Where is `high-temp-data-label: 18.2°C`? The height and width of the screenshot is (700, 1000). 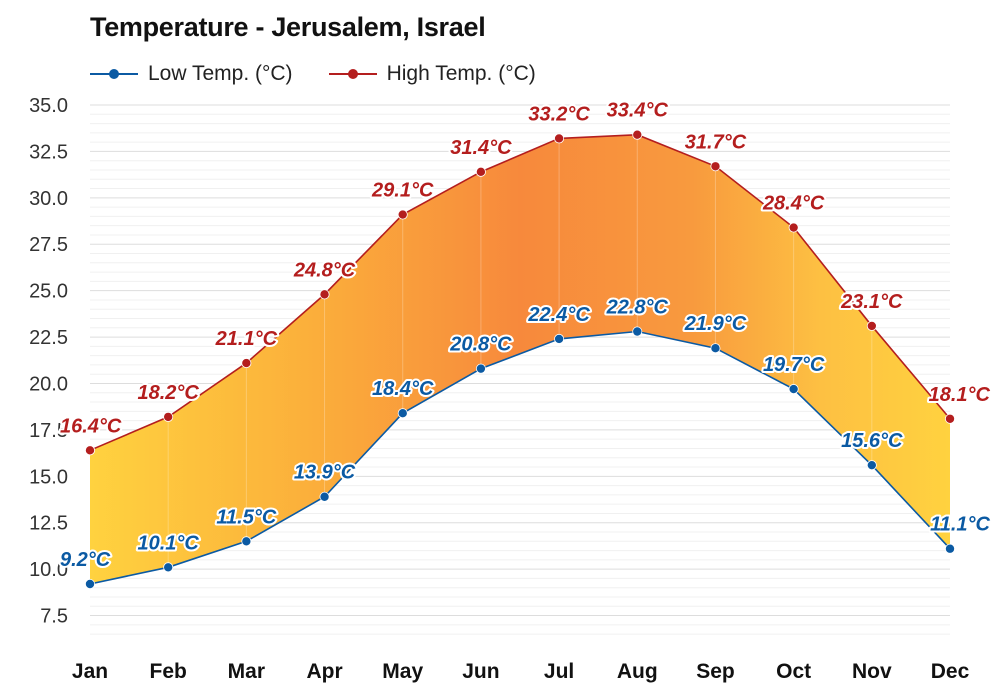
high-temp-data-label: 18.2°C is located at coordinates (168, 393).